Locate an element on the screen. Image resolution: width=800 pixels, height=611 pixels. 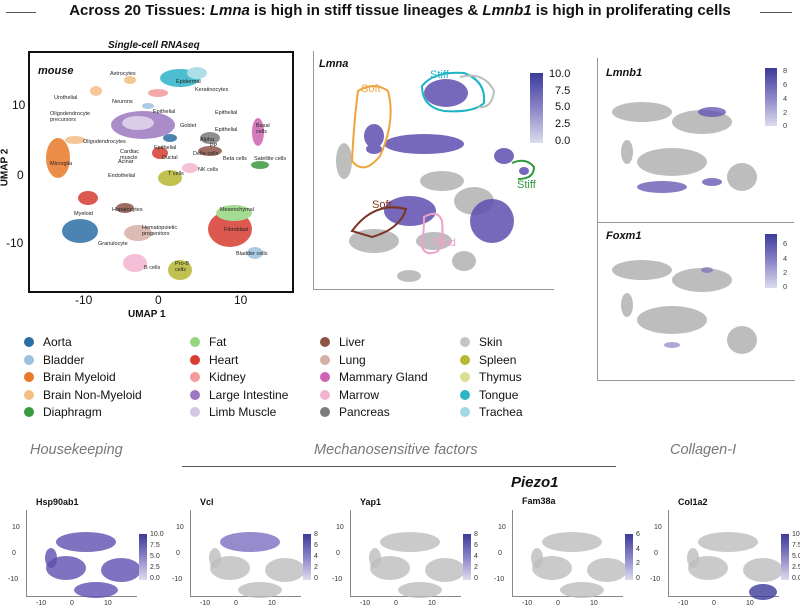
legend-label: Aorta is located at coordinates (57, 342).